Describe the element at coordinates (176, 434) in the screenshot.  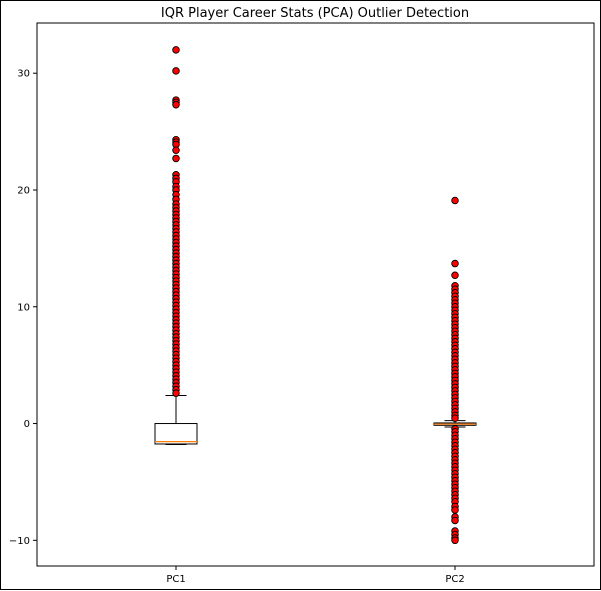
I see `iqr-box` at that location.